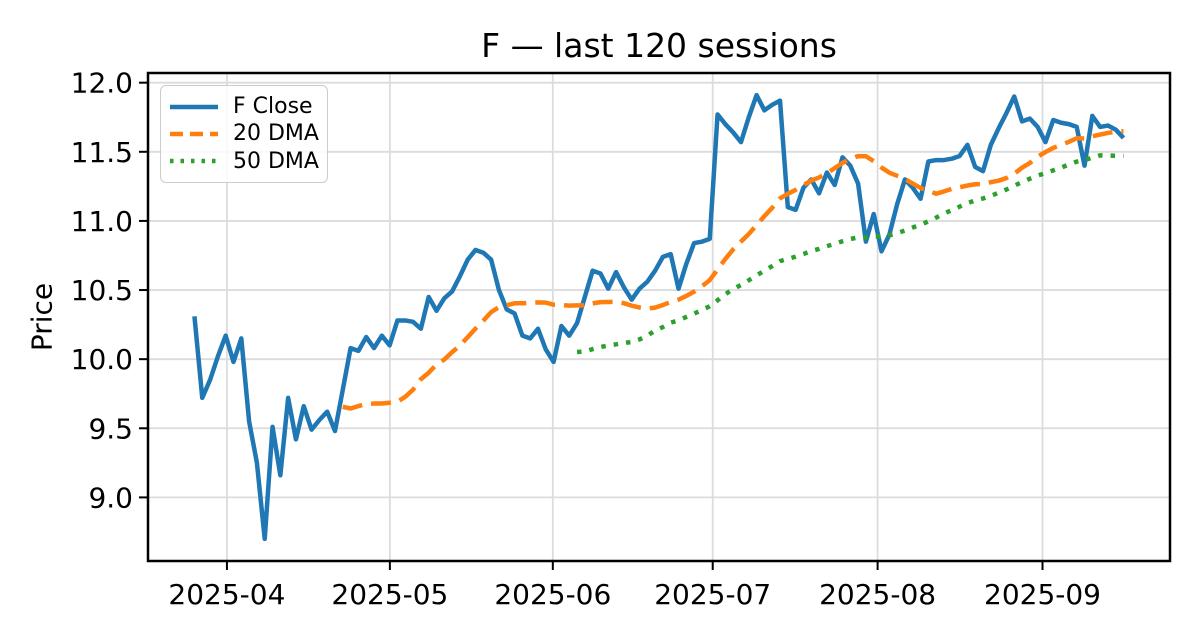 The width and height of the screenshot is (1200, 640). I want to click on y-tick-label: 9.5, so click(110, 428).